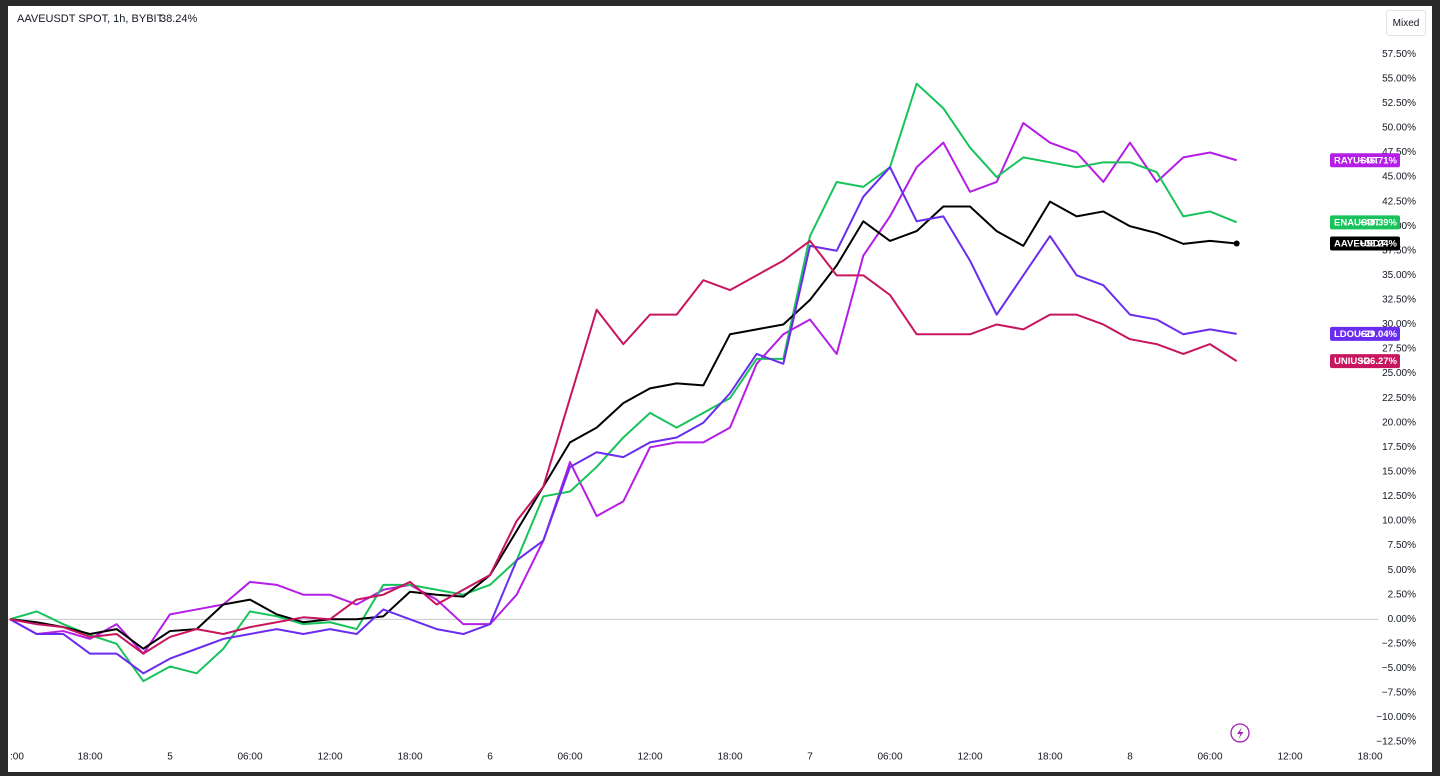 Image resolution: width=1440 pixels, height=776 pixels. I want to click on legend-entry: RAYUSDT, so click(1356, 160).